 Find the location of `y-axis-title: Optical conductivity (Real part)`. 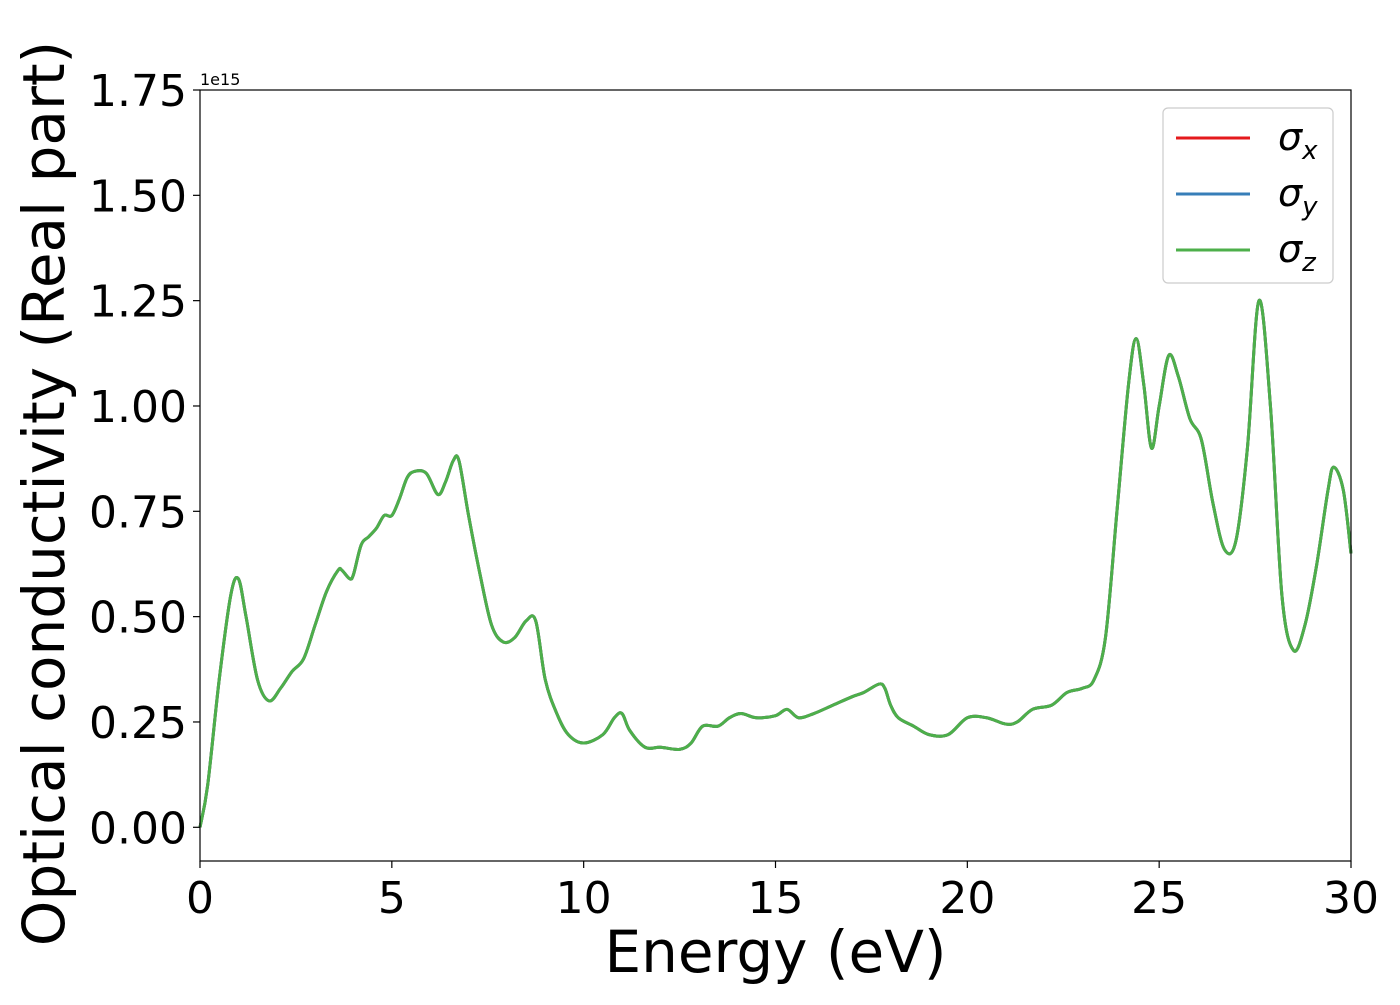

y-axis-title: Optical conductivity (Real part) is located at coordinates (44, 493).